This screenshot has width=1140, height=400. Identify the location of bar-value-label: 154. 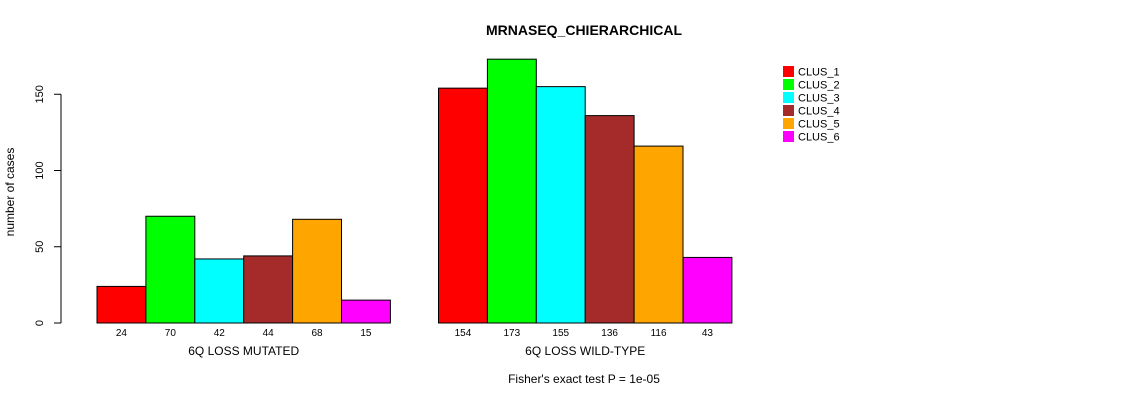
(463, 333).